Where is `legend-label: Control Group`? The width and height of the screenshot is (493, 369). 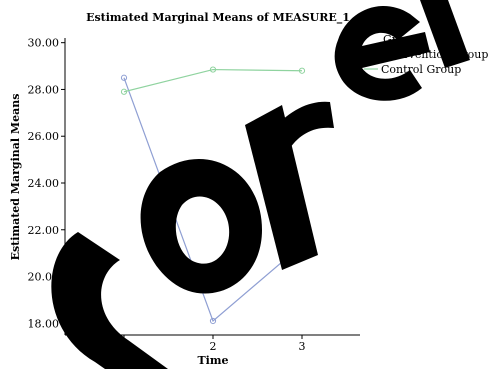
legend-label: Control Group is located at coordinates (421, 69).